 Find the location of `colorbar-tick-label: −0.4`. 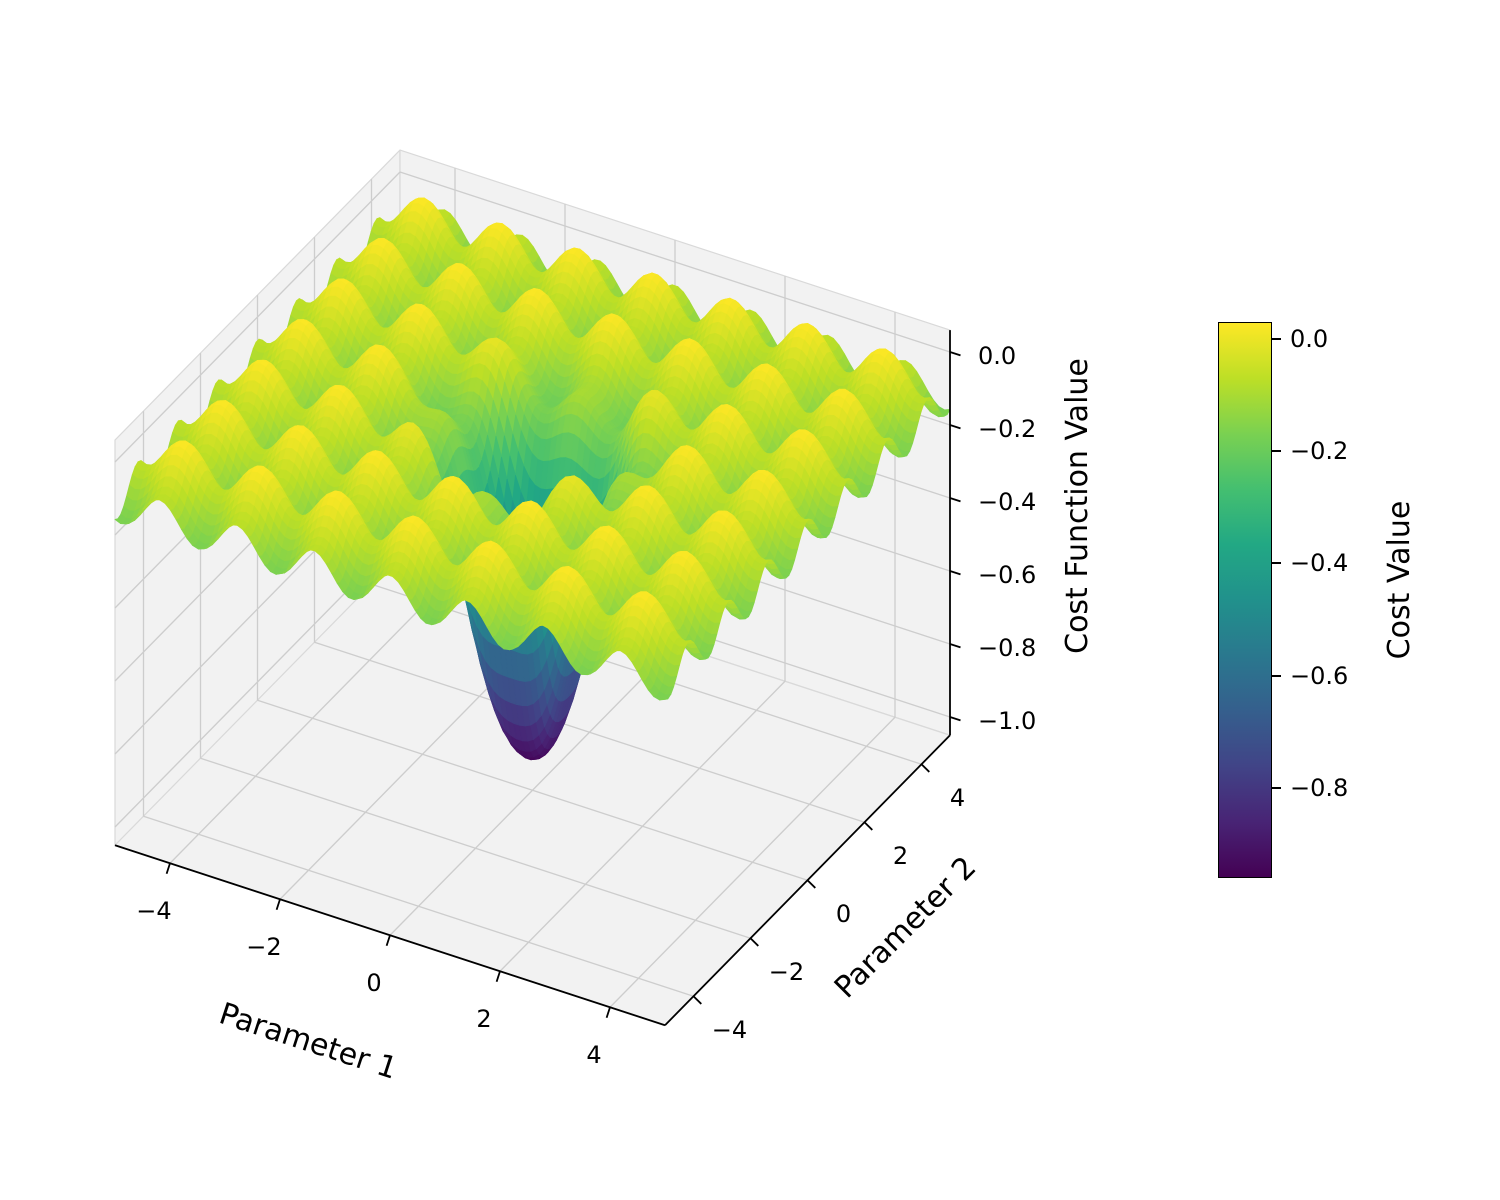

colorbar-tick-label: −0.4 is located at coordinates (1319, 563).